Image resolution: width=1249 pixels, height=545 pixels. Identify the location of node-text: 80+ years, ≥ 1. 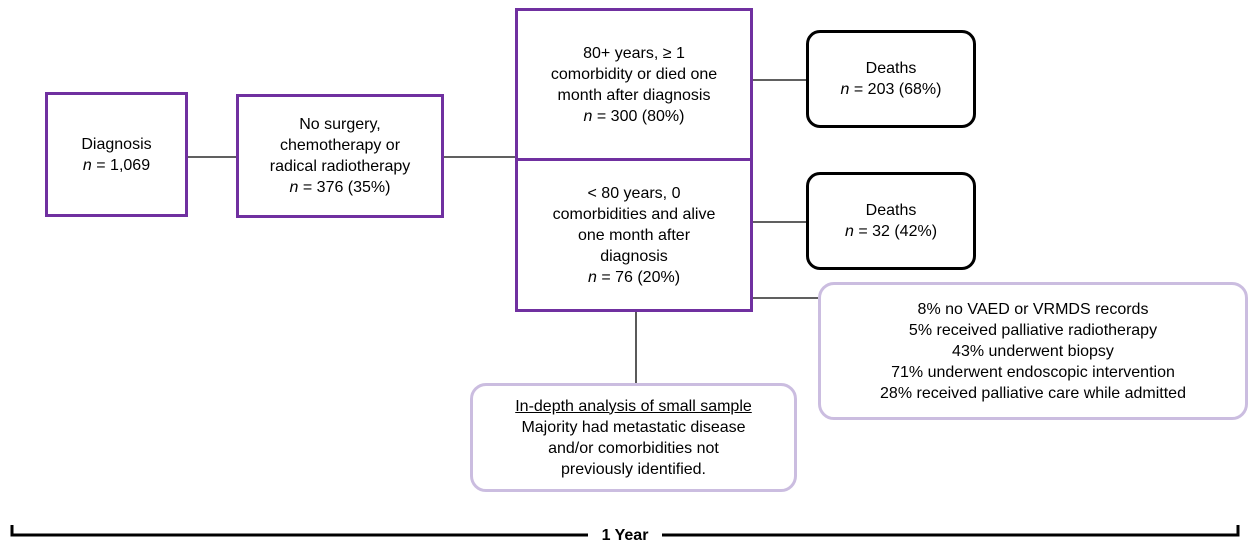
(634, 53).